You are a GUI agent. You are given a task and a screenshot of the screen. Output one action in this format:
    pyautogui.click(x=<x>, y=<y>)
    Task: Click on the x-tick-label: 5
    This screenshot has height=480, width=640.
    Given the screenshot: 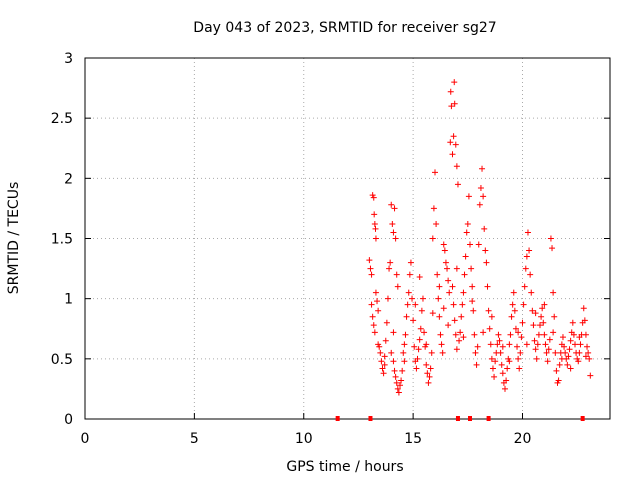 What is the action you would take?
    pyautogui.click(x=194, y=439)
    